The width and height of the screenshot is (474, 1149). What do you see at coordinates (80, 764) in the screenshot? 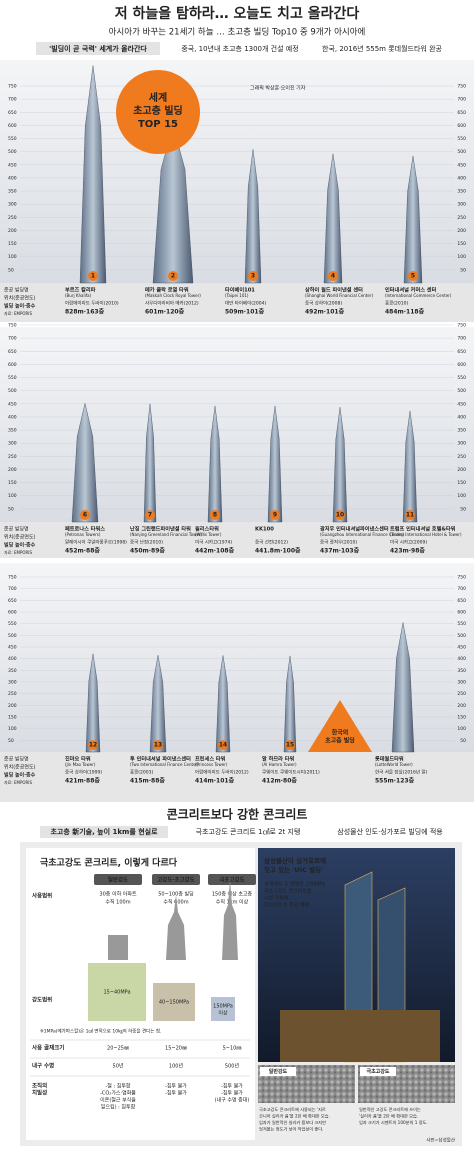
I see `building-name-en: (Jin Mao Tower)` at bounding box center [80, 764].